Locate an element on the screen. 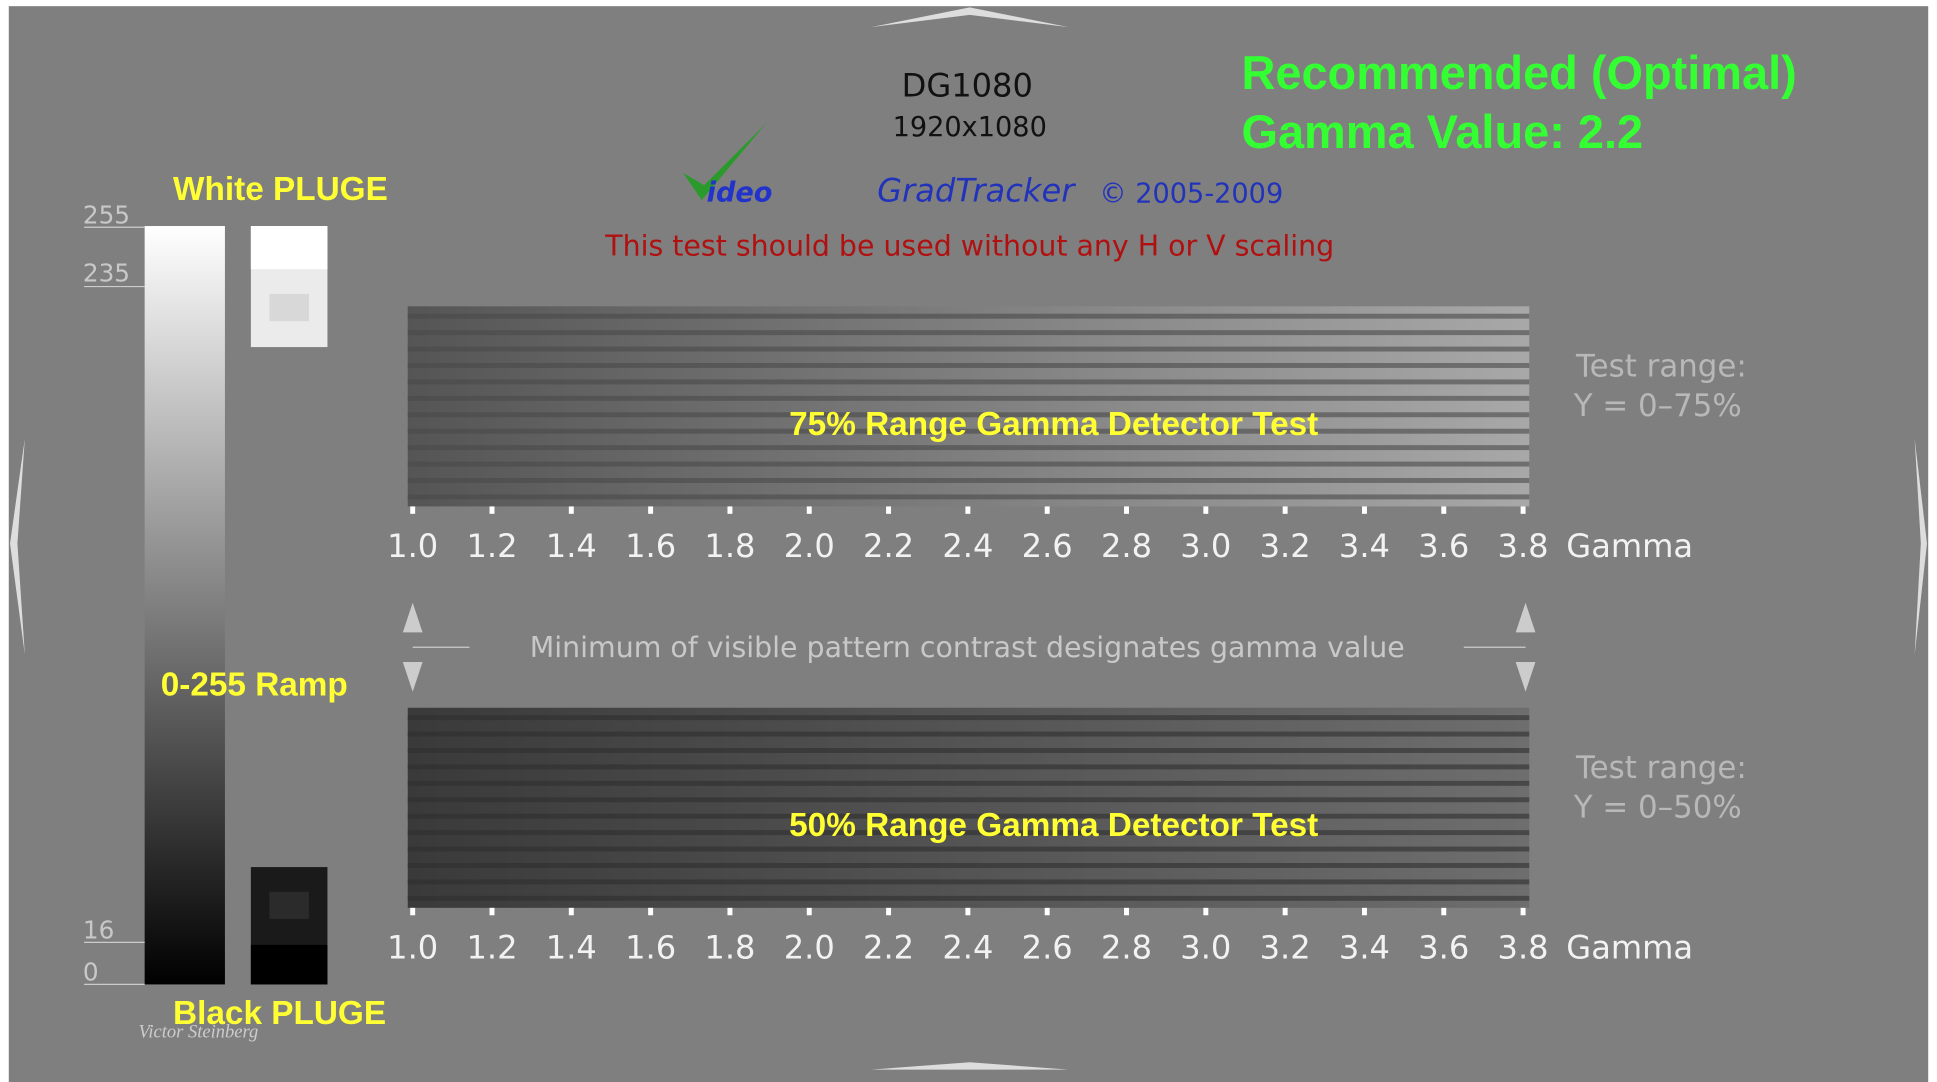 Image resolution: width=1937 pixels, height=1082 pixels. white-pluge-patch is located at coordinates (289, 307).